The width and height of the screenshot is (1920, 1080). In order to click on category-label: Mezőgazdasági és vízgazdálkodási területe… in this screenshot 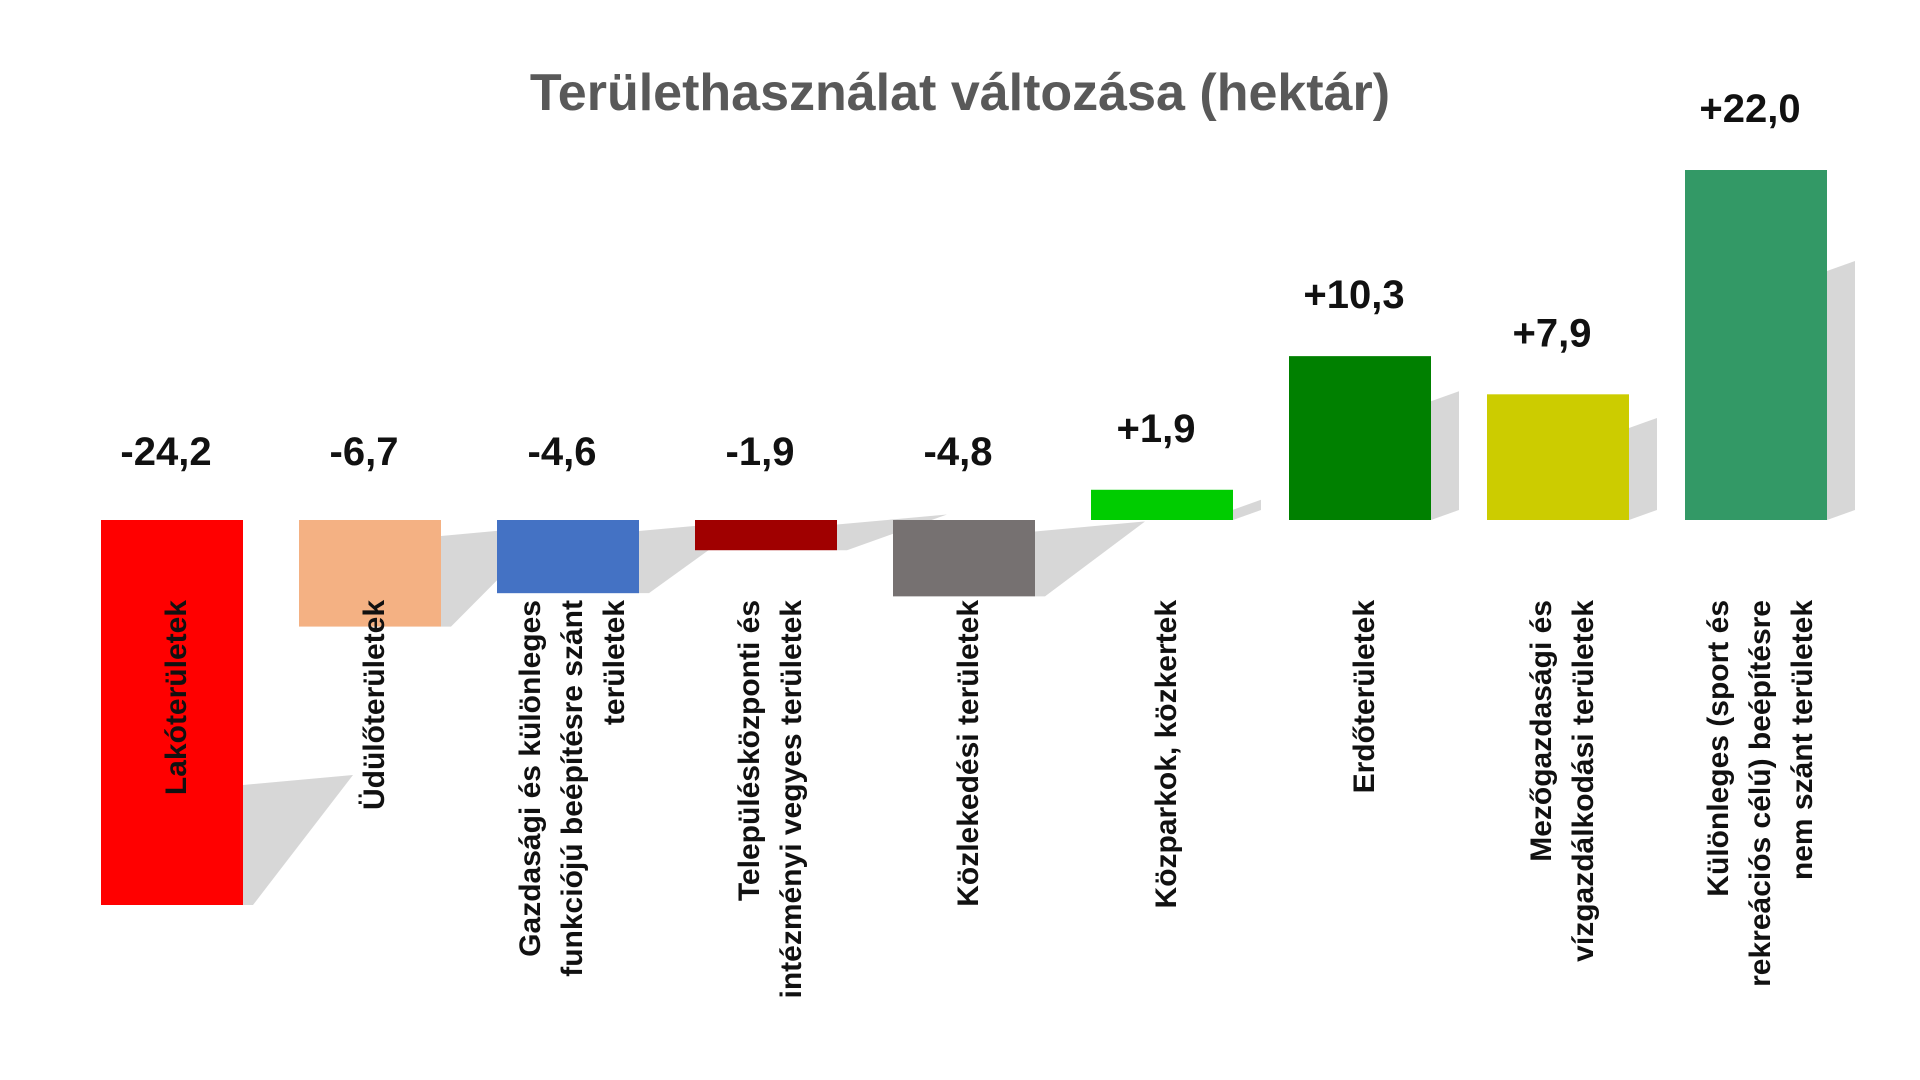, I will do `click(1562, 781)`.